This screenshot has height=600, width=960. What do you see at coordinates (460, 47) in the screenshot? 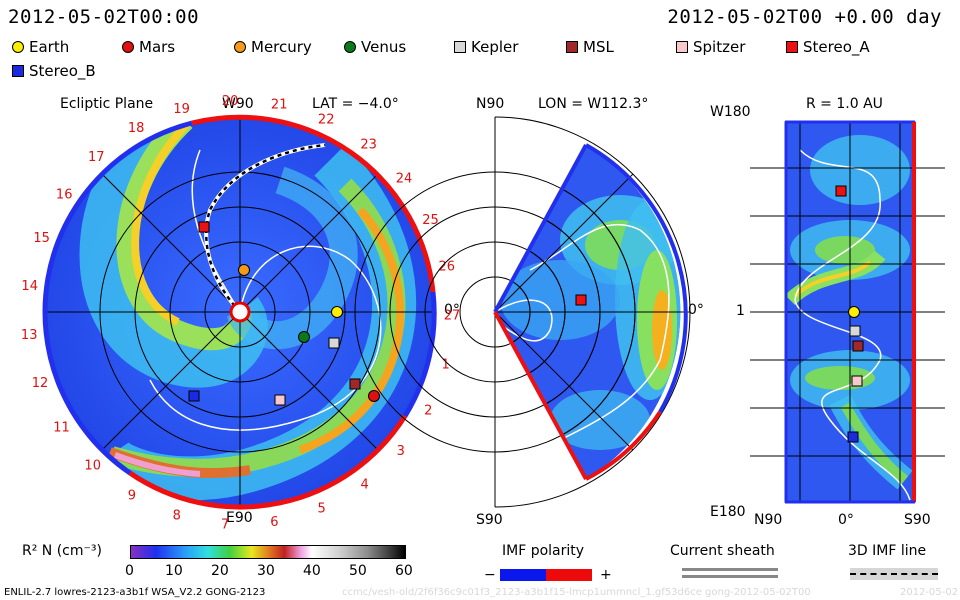
I see `kepler-marker-icon` at bounding box center [460, 47].